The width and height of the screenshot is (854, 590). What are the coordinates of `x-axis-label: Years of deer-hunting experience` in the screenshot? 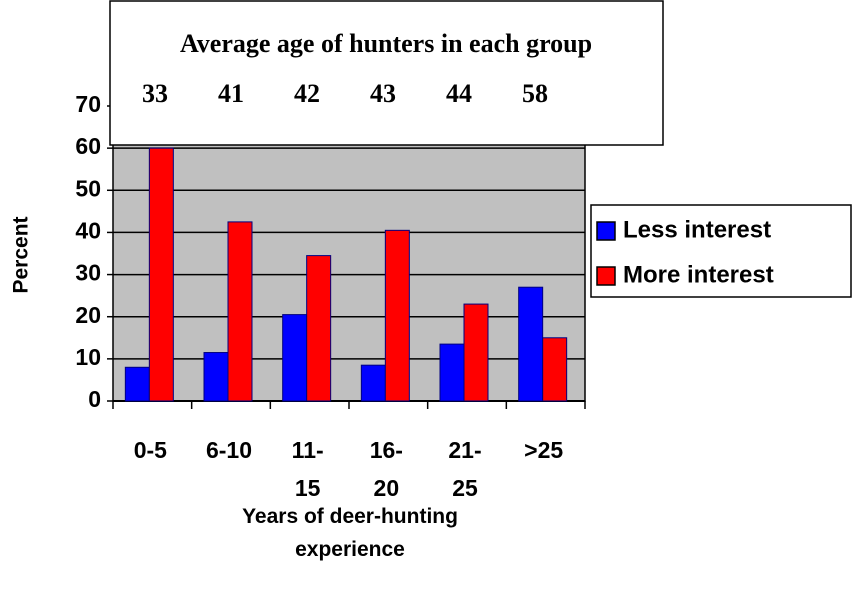 It's located at (350, 533).